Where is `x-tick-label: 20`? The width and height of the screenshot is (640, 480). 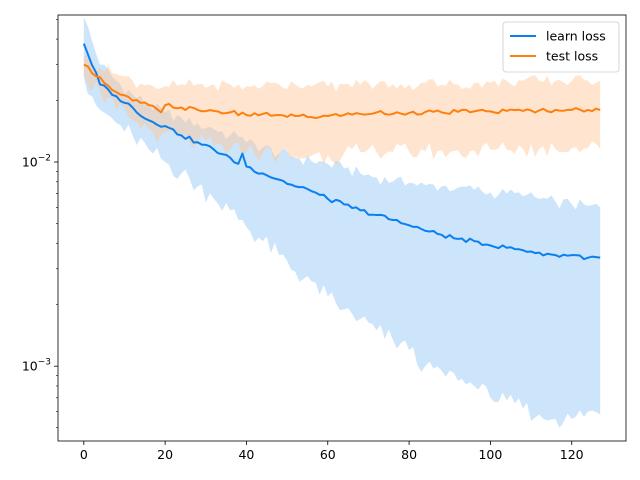
x-tick-label: 20 is located at coordinates (165, 454).